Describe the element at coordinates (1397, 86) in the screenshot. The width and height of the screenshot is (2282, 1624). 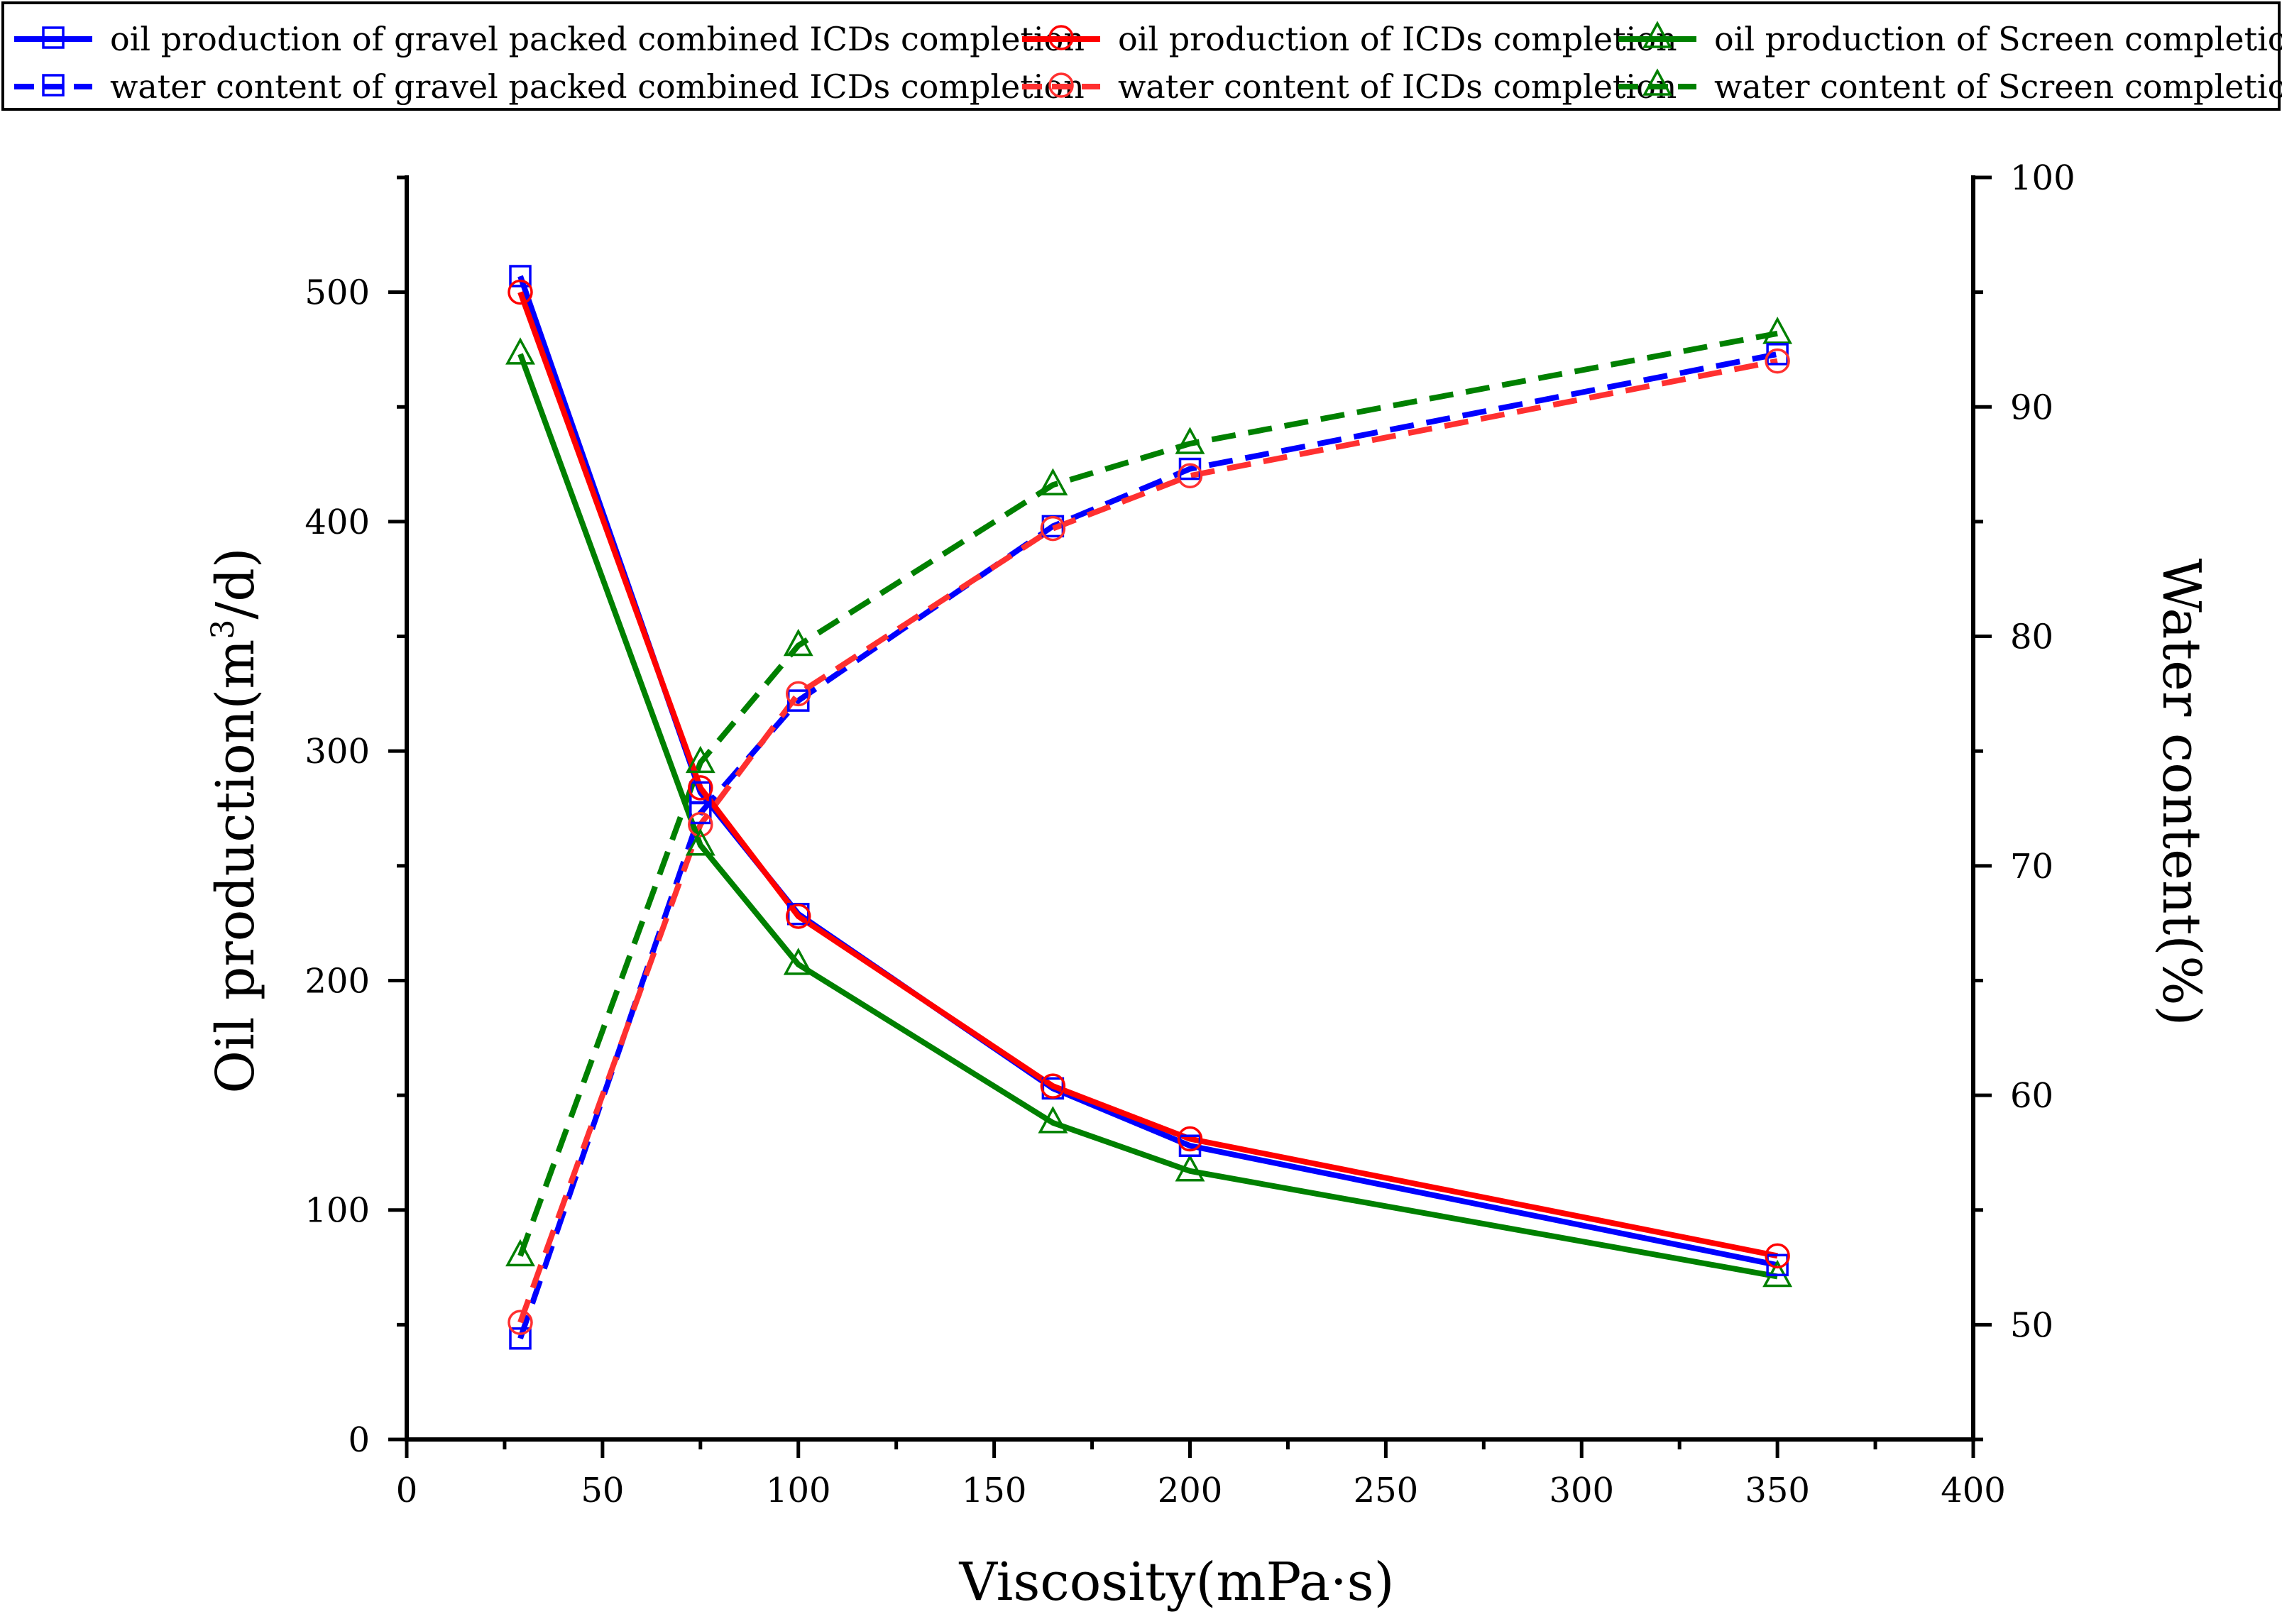
I see `legend-label-5: water content of ICDs completion` at that location.